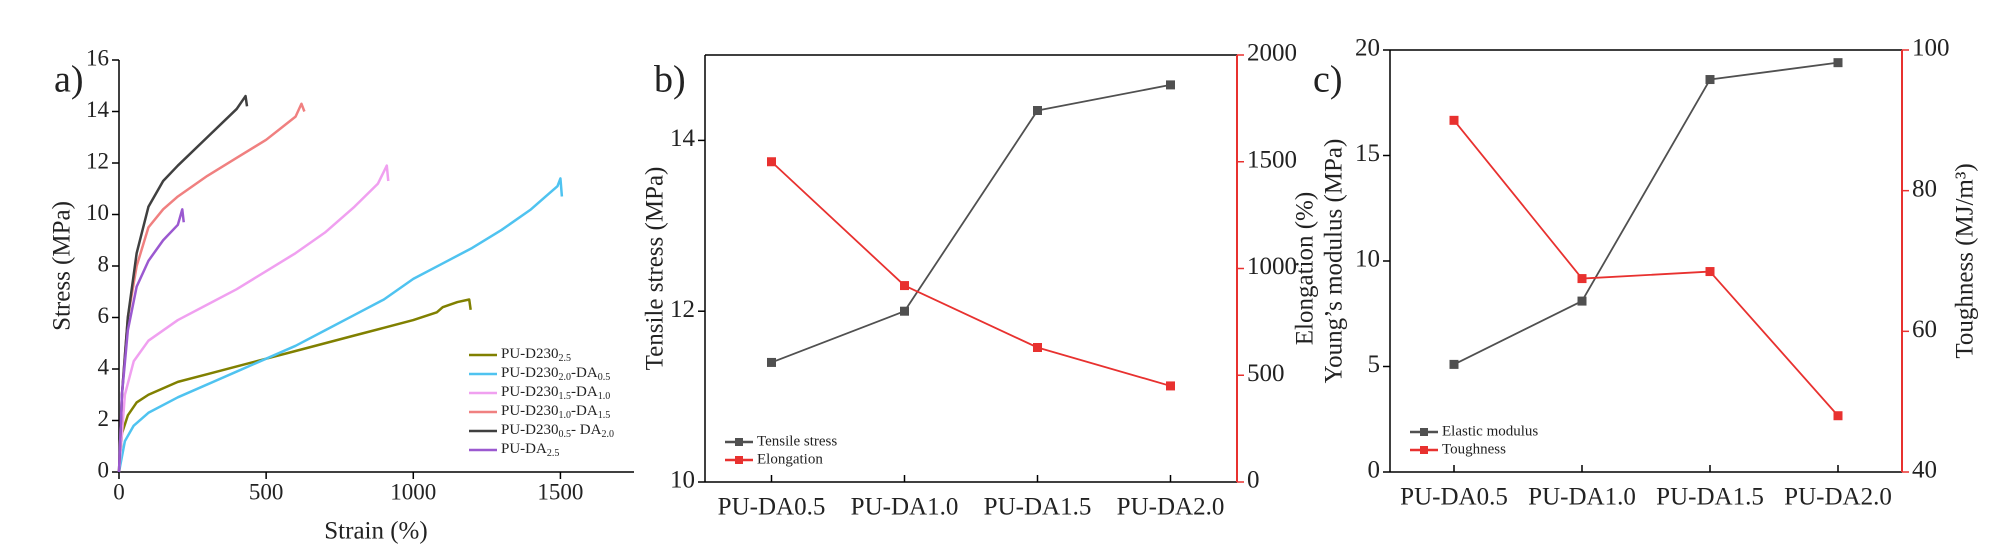  I want to click on x-tick-label: 1500, so click(560, 491).